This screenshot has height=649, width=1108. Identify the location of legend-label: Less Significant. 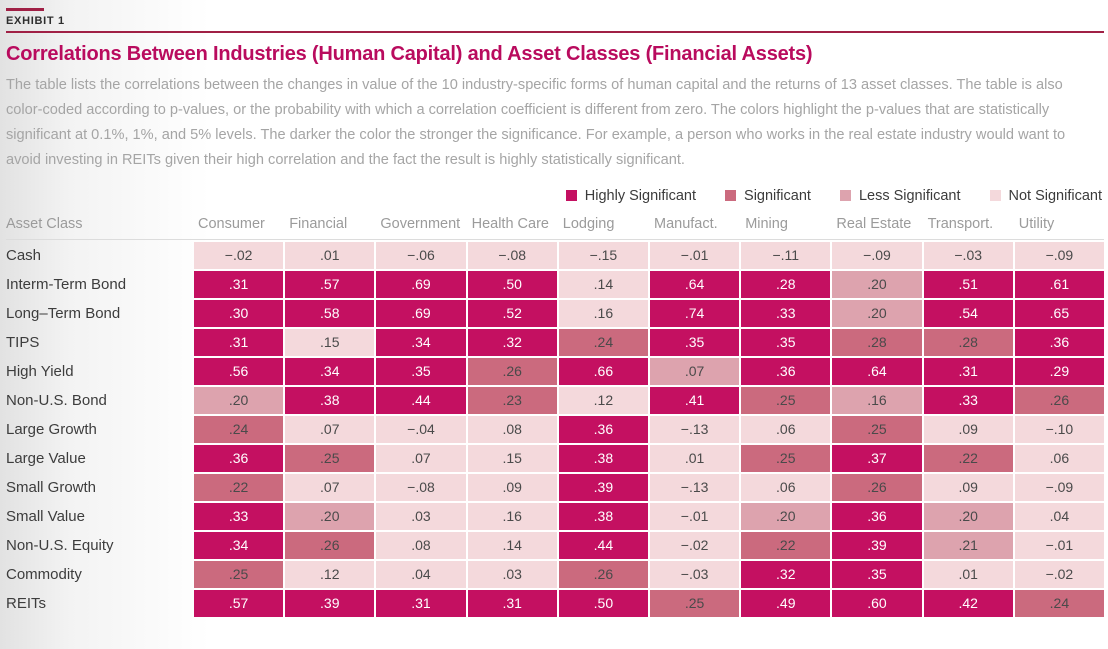
(909, 195).